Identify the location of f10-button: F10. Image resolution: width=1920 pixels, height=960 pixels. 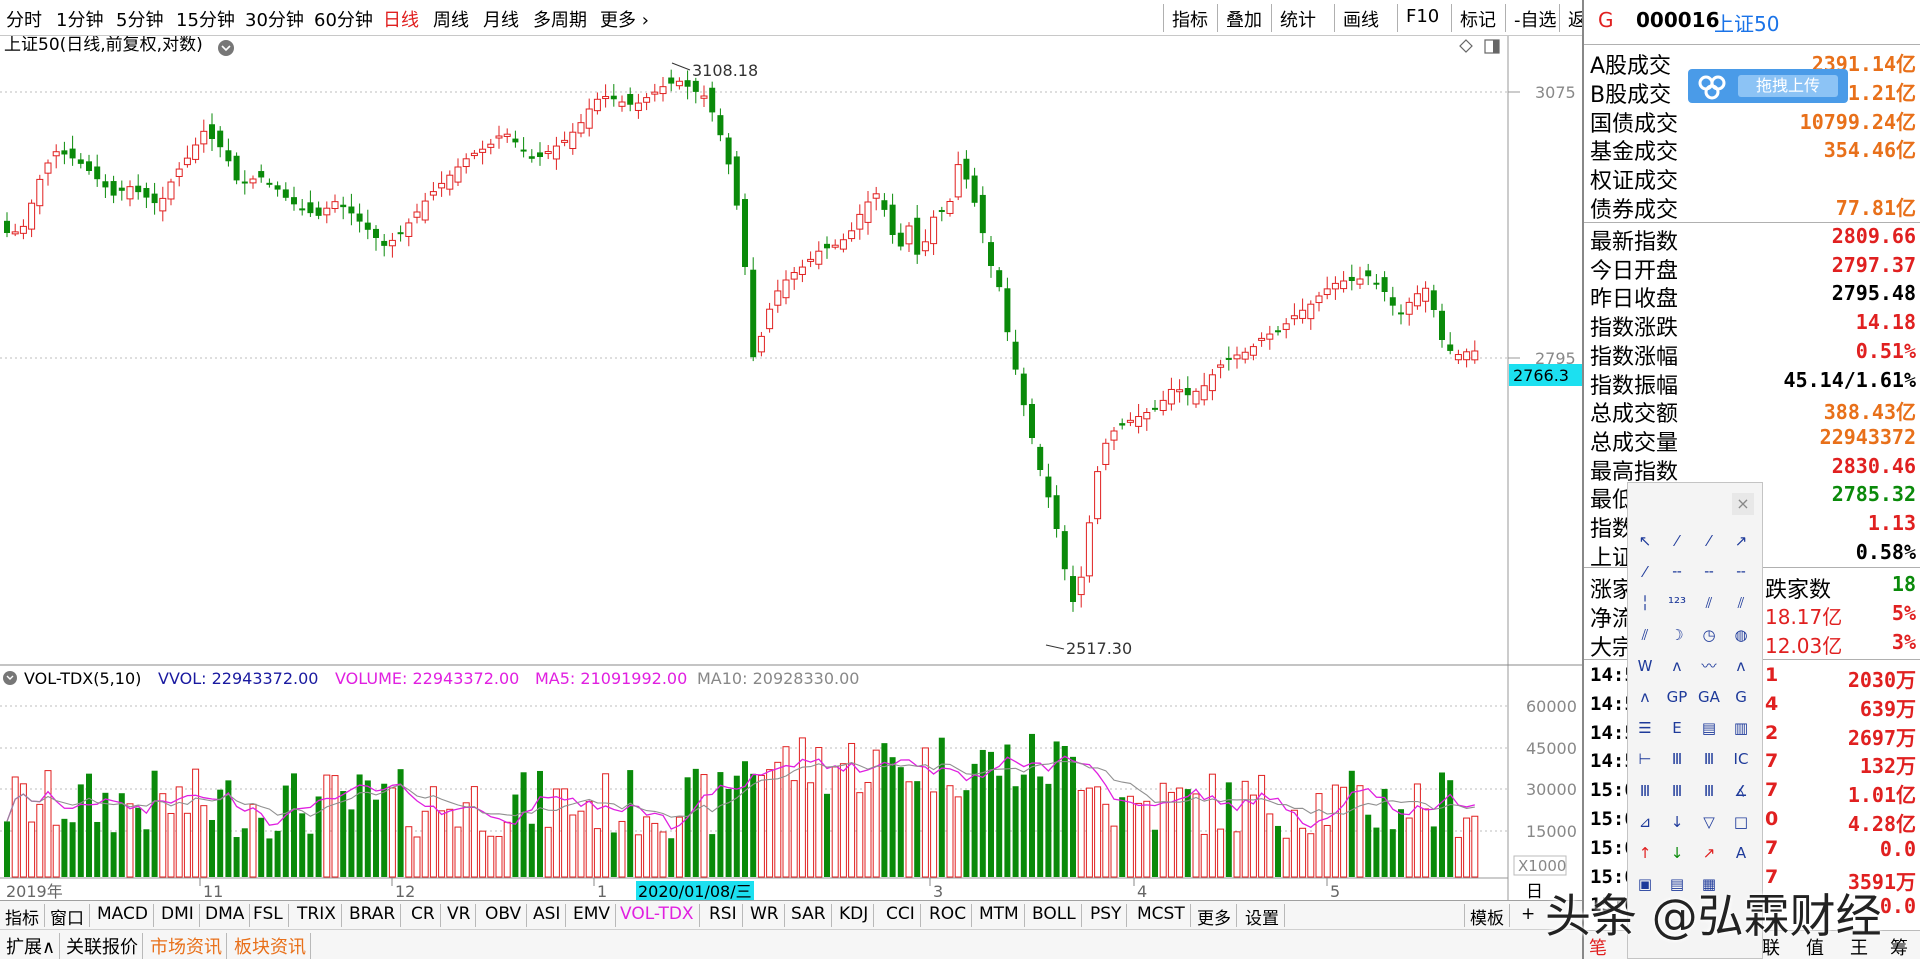
(1422, 18).